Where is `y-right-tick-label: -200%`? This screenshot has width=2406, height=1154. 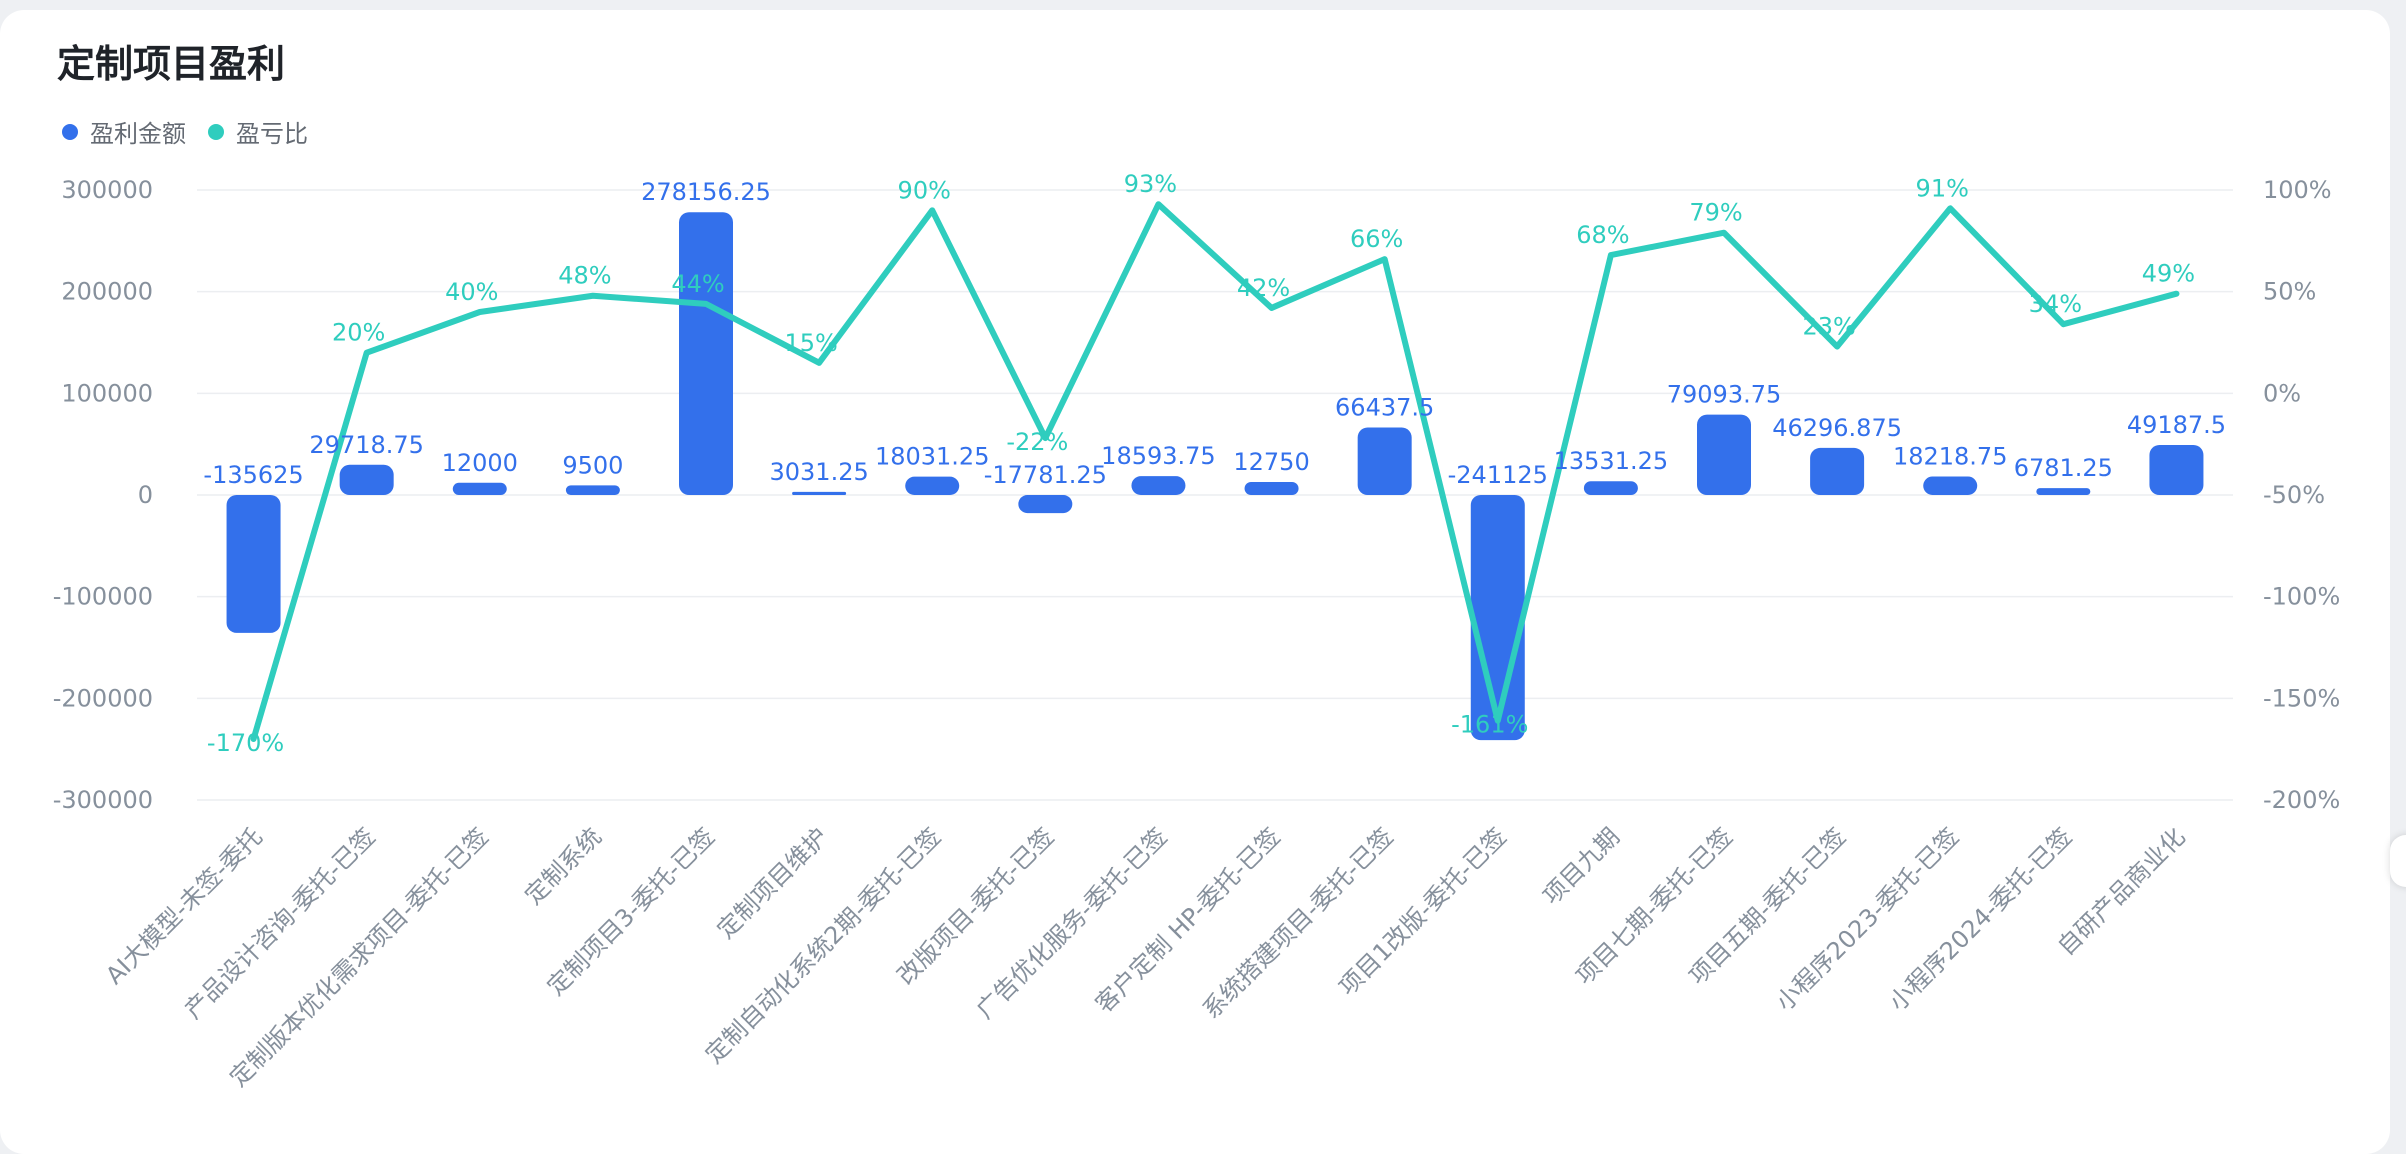 y-right-tick-label: -200% is located at coordinates (2301, 800).